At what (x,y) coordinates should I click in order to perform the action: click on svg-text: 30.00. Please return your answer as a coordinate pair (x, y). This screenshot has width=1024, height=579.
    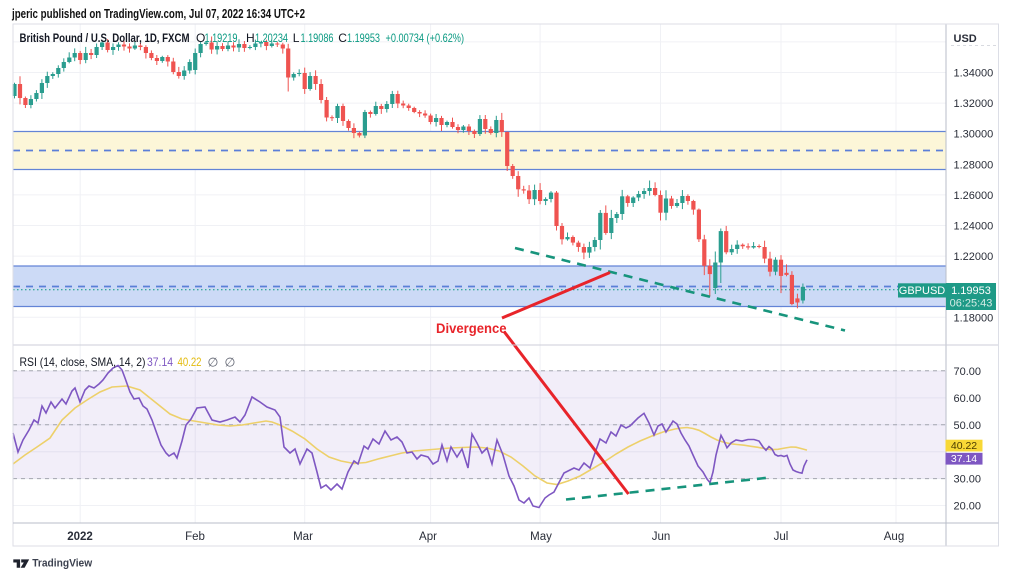
    Looking at the image, I should click on (968, 480).